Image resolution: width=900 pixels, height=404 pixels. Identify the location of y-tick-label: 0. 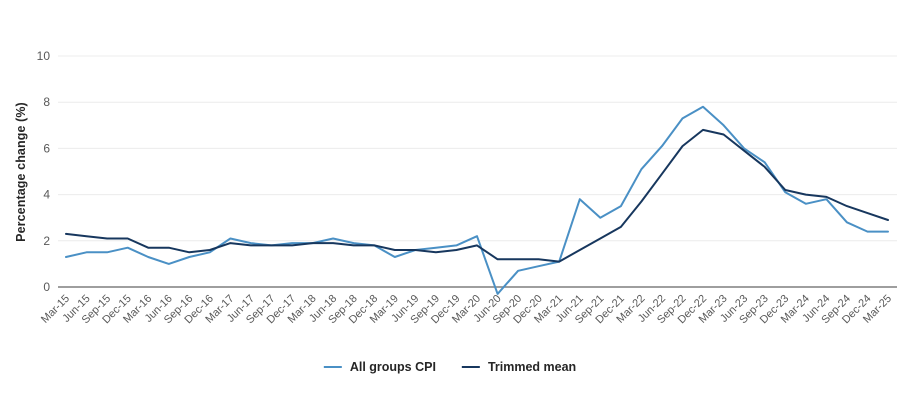
(46, 287).